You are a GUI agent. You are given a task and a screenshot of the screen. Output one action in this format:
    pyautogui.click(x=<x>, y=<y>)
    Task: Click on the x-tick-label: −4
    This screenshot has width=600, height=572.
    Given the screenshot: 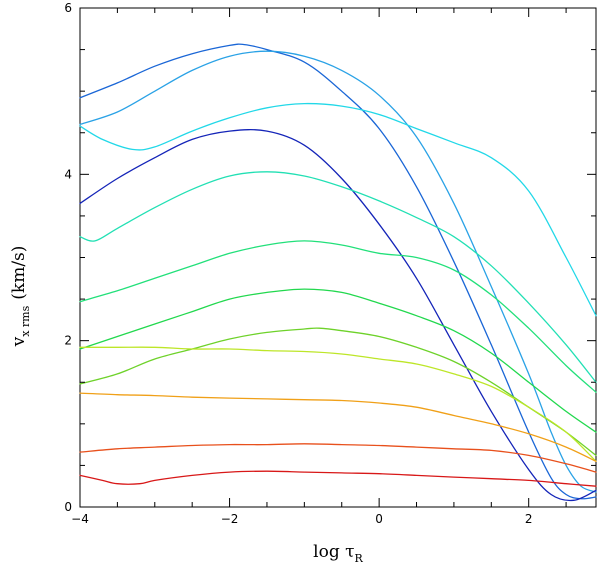 What is the action you would take?
    pyautogui.click(x=80, y=519)
    